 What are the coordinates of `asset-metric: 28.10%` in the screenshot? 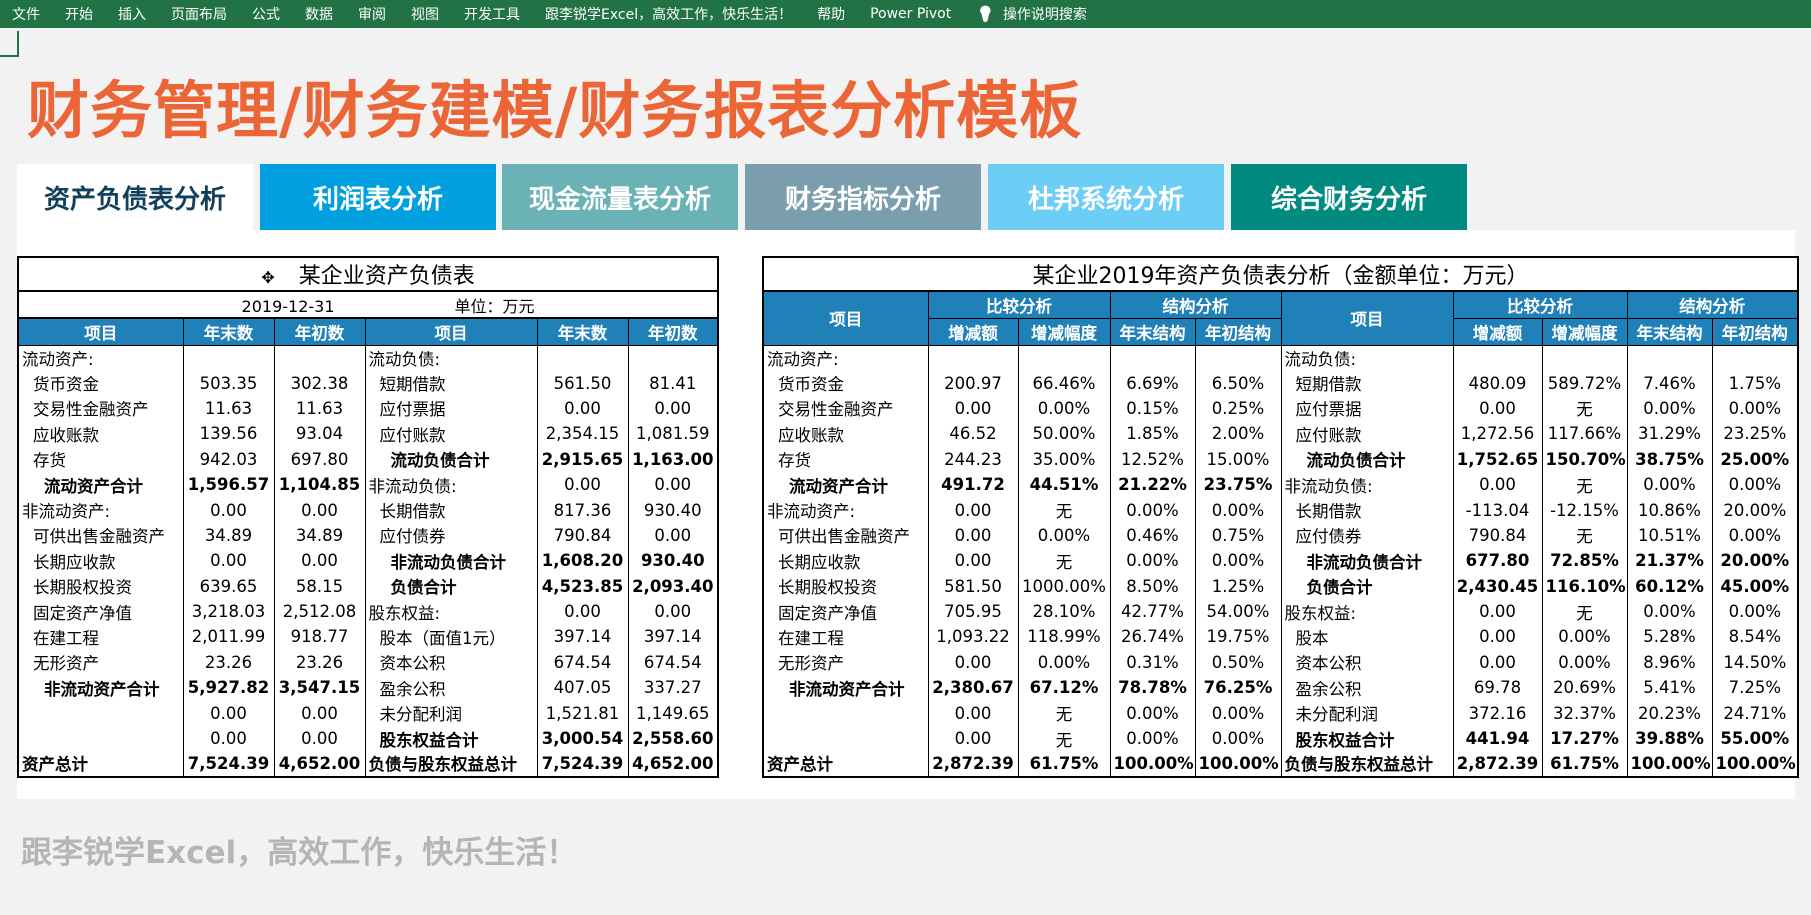 It's located at (1064, 611).